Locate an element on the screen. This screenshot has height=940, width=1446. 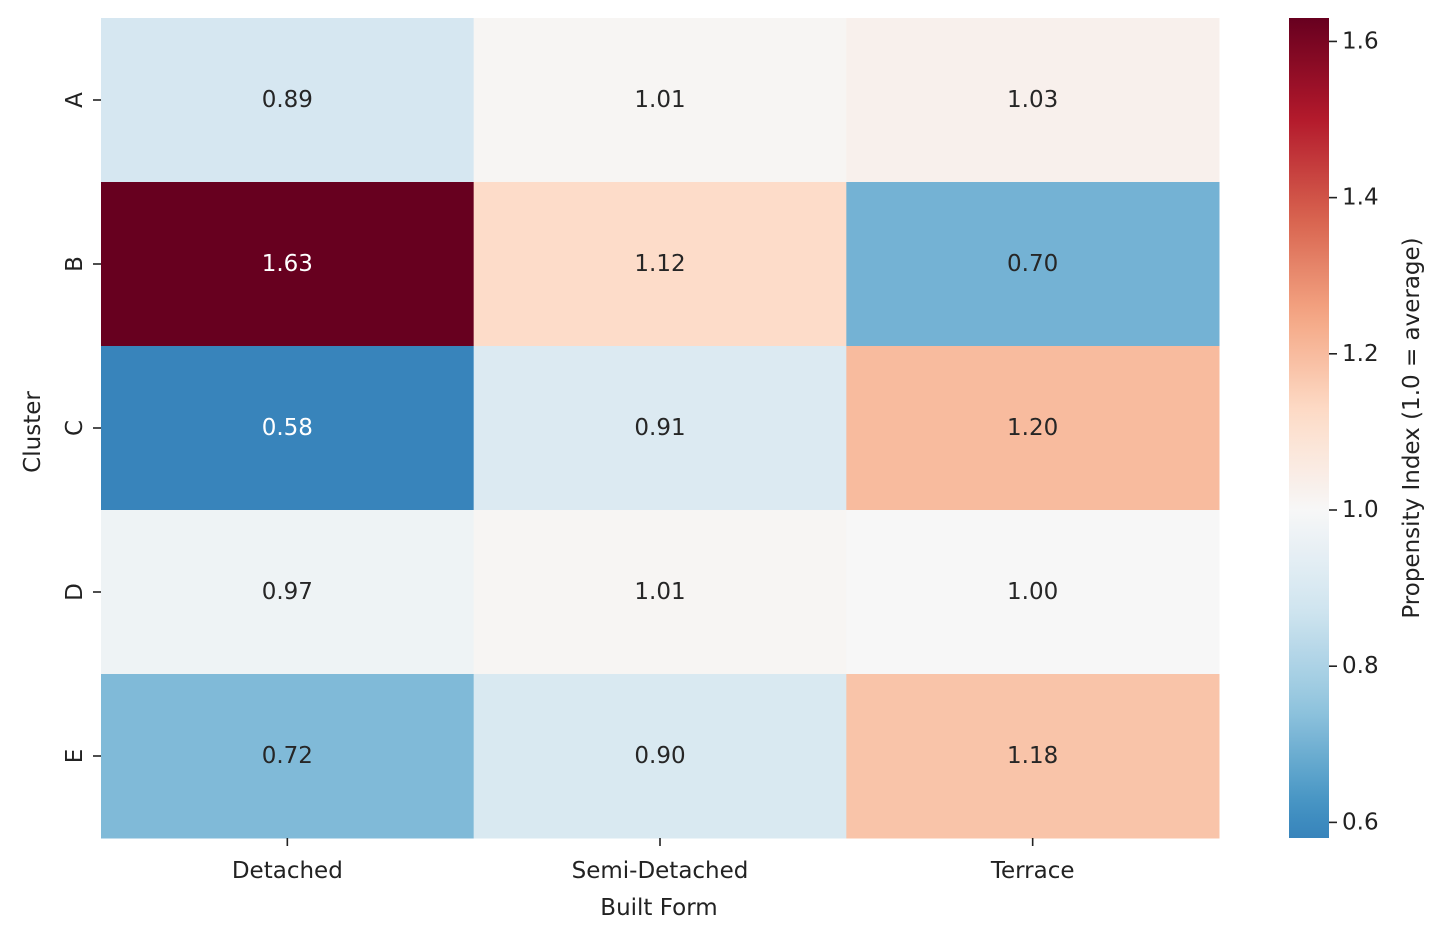
heatmap-cell-label: 0.72 is located at coordinates (287, 756).